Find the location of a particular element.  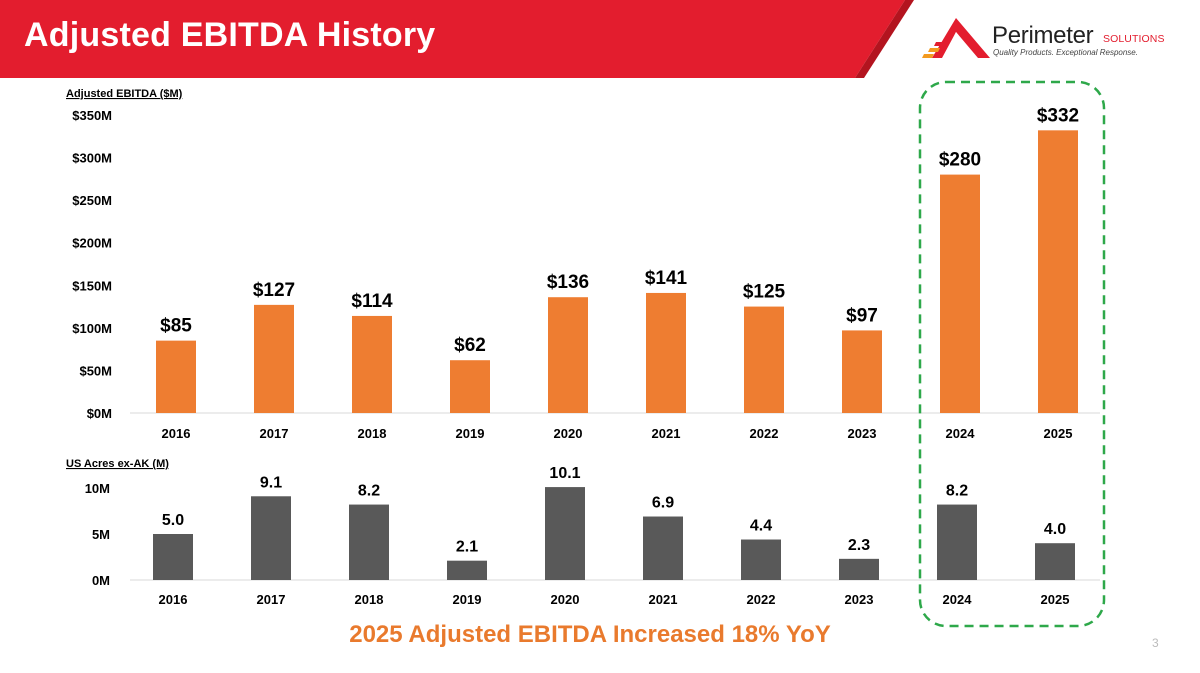

ebitda-ytick-label: $250M is located at coordinates (92, 200).